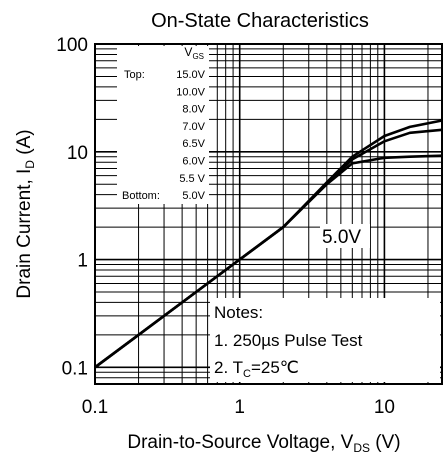 The width and height of the screenshot is (446, 461). I want to click on legend-top-label: Top:, so click(134, 75).